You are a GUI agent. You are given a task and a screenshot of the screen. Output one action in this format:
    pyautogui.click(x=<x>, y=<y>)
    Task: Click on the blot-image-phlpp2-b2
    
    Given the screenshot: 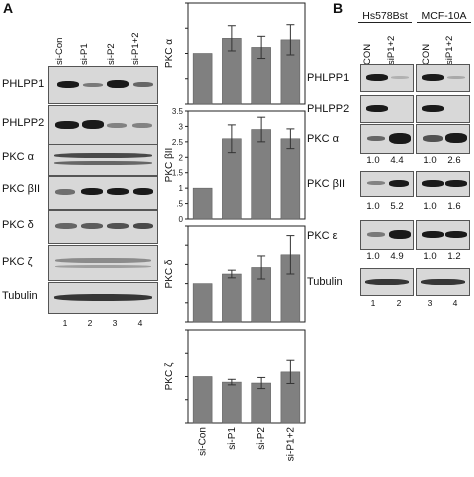 What is the action you would take?
    pyautogui.click(x=443, y=109)
    